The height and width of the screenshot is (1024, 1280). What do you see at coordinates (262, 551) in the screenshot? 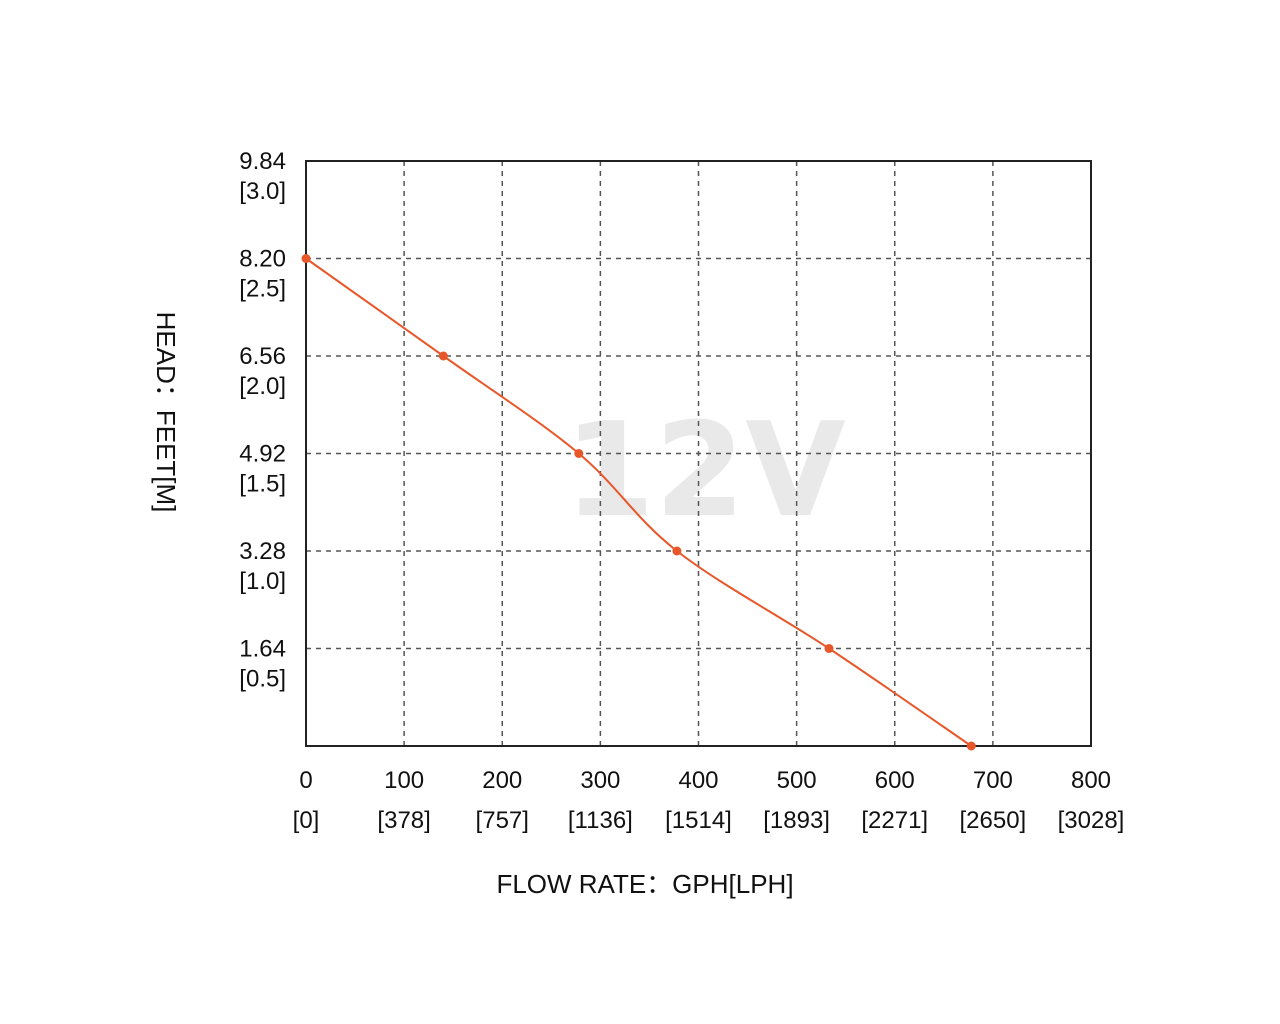
I see `y-tick-label: 3.28` at bounding box center [262, 551].